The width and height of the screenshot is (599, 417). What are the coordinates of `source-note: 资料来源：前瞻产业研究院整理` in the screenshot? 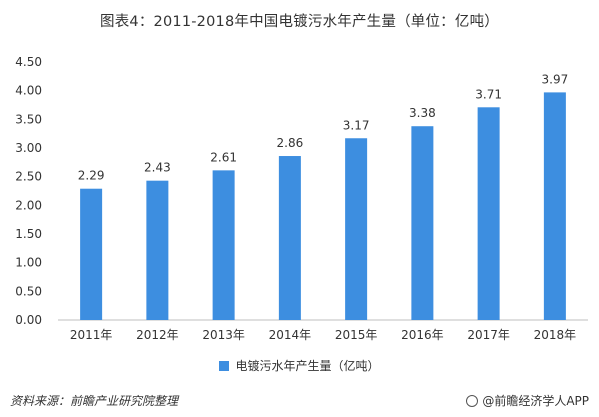 It's located at (94, 401).